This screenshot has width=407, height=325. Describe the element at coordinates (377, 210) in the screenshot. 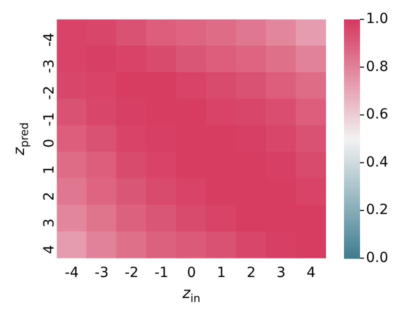

I see `color-bar-label: 0.2` at that location.